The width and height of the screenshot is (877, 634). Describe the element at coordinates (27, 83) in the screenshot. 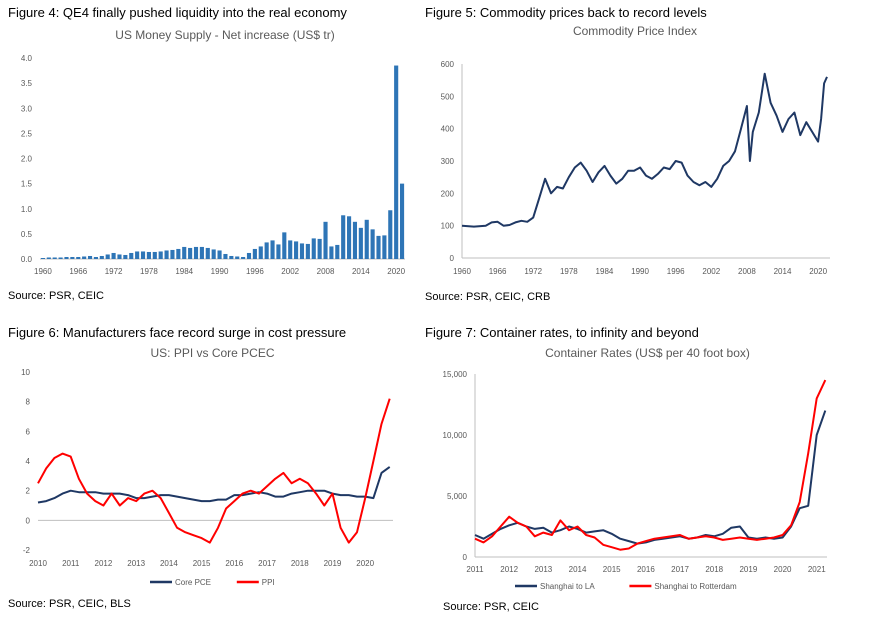

I see `y-tick-label: 3.5` at that location.